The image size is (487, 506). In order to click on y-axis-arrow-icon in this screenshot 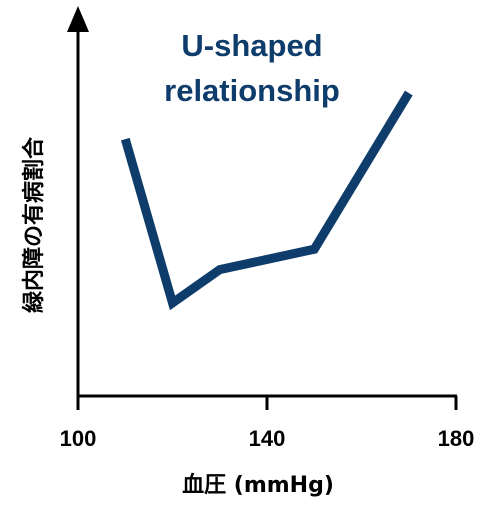, I will do `click(78, 19)`.